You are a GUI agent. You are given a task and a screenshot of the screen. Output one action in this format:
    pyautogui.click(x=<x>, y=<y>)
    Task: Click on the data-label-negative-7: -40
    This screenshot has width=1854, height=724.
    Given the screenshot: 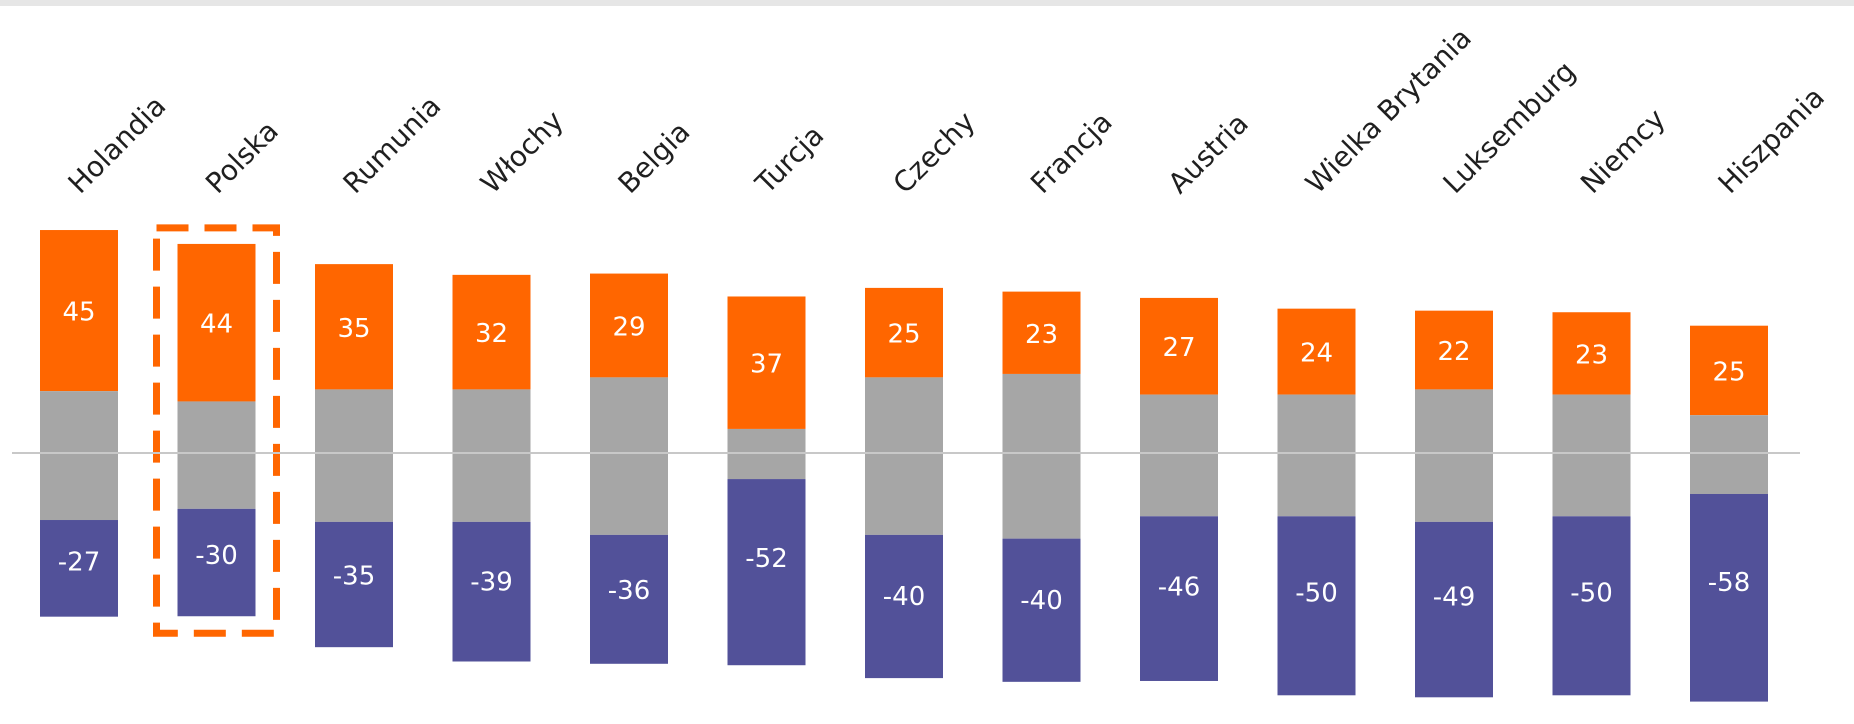 What is the action you would take?
    pyautogui.click(x=1041, y=601)
    